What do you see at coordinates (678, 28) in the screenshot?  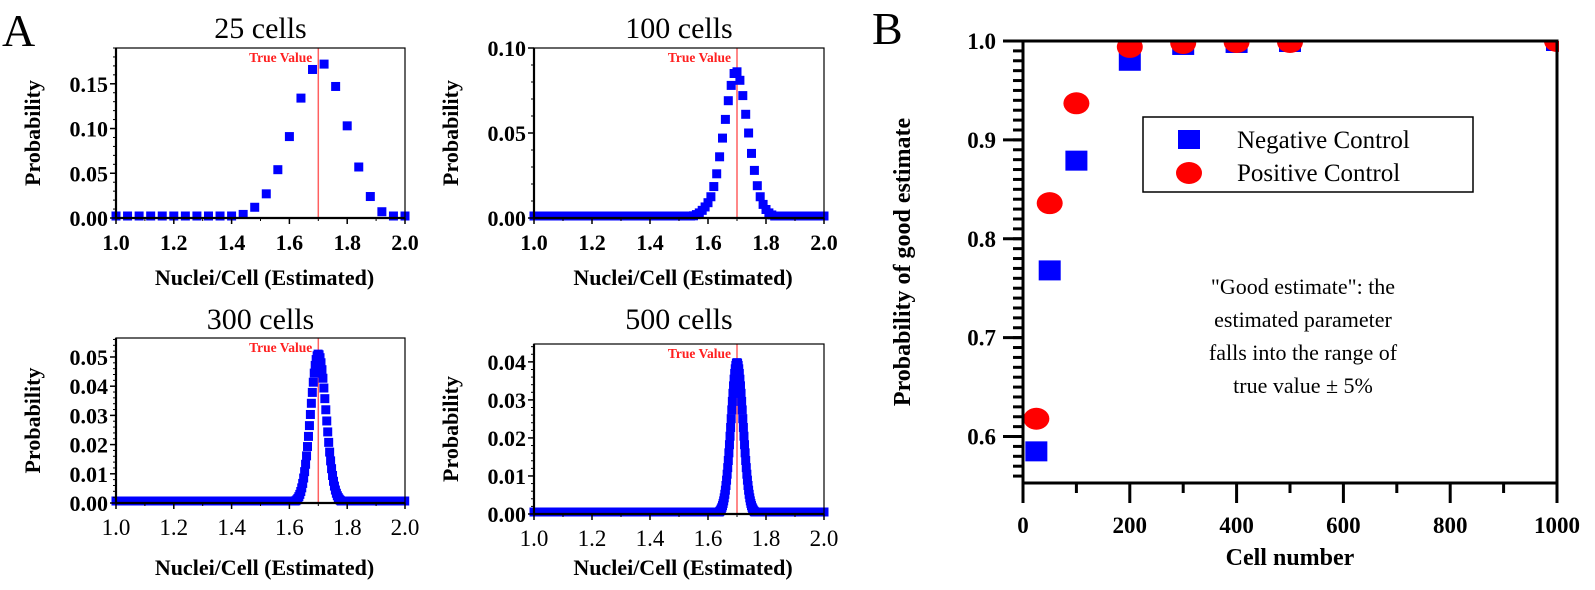 I see `panel-title: 100 cells` at bounding box center [678, 28].